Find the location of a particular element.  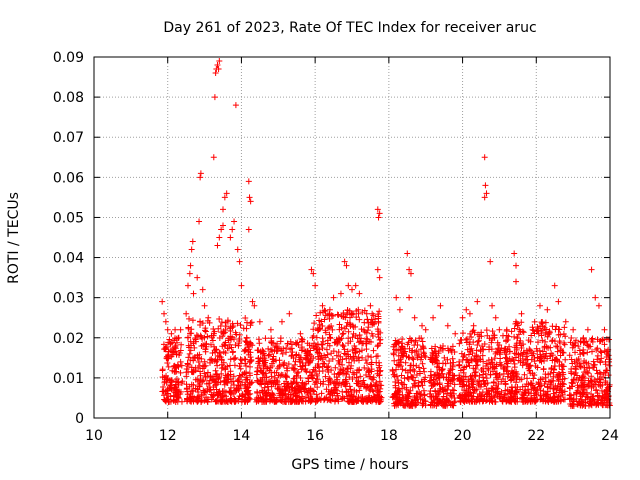

x-tick-label: 18 is located at coordinates (389, 436).